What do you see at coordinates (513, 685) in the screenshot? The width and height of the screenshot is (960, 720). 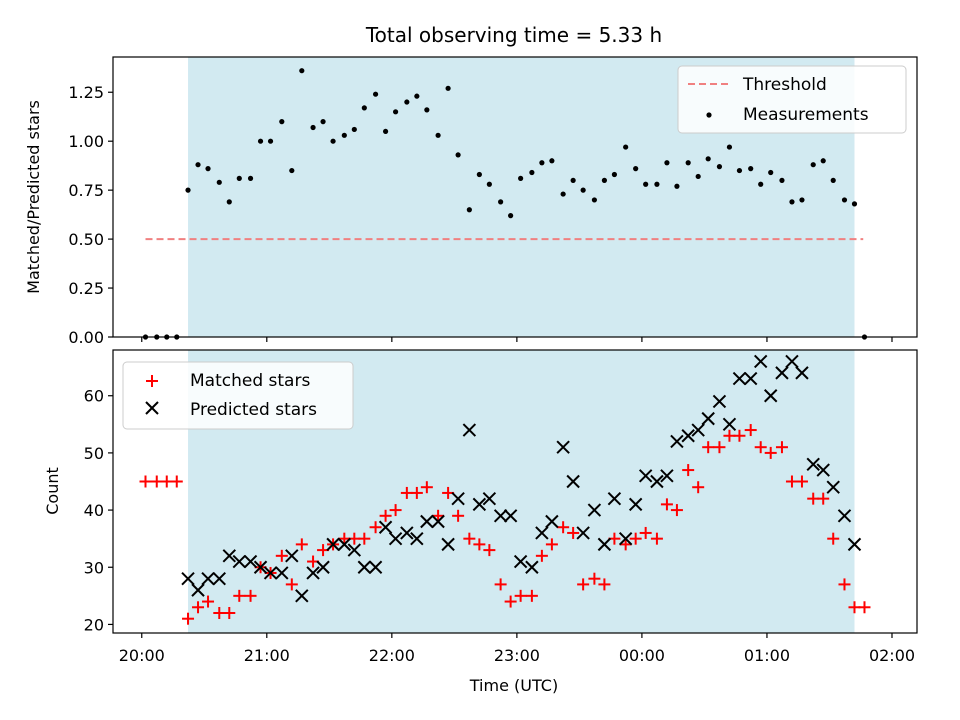 I see `x-axis-label: Time (UTC)` at bounding box center [513, 685].